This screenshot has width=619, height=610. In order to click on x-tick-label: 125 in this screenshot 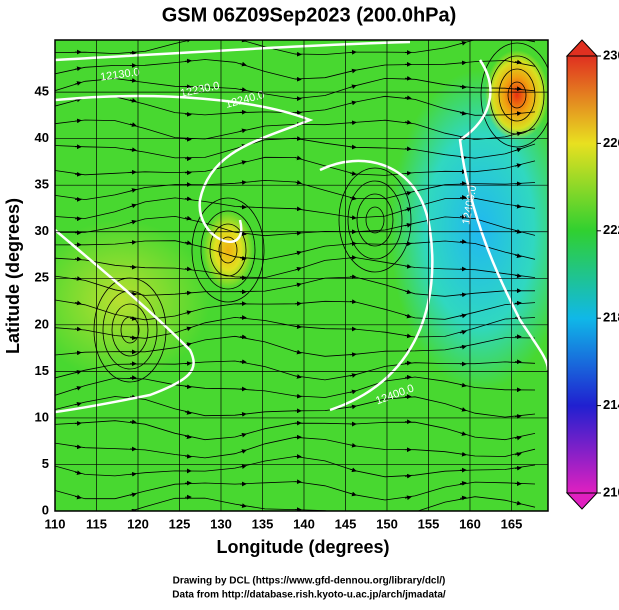, I will do `click(180, 523)`.